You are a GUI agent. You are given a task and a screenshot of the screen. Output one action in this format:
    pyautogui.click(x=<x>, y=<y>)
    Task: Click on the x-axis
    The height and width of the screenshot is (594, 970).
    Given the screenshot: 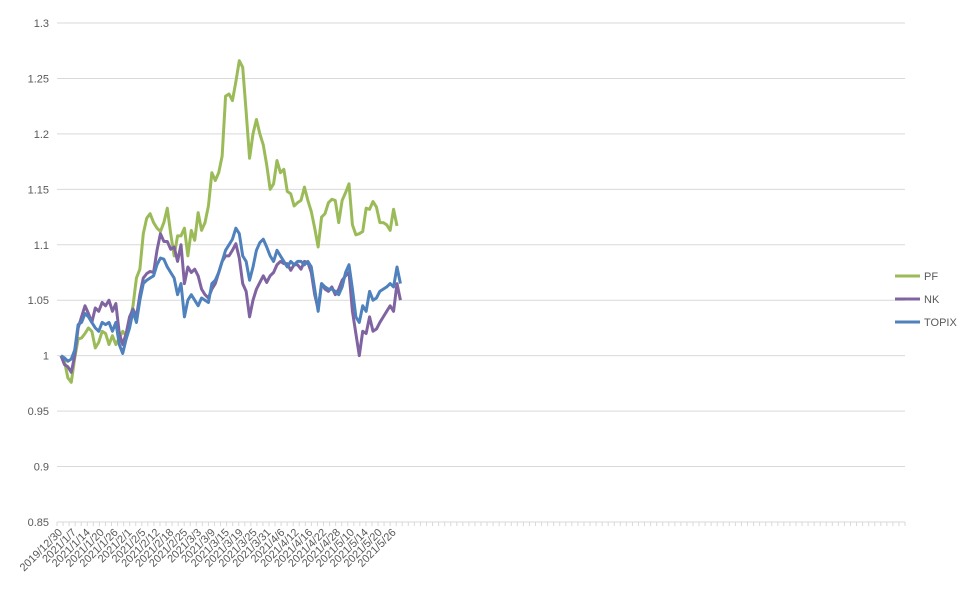 What is the action you would take?
    pyautogui.click(x=481, y=523)
    